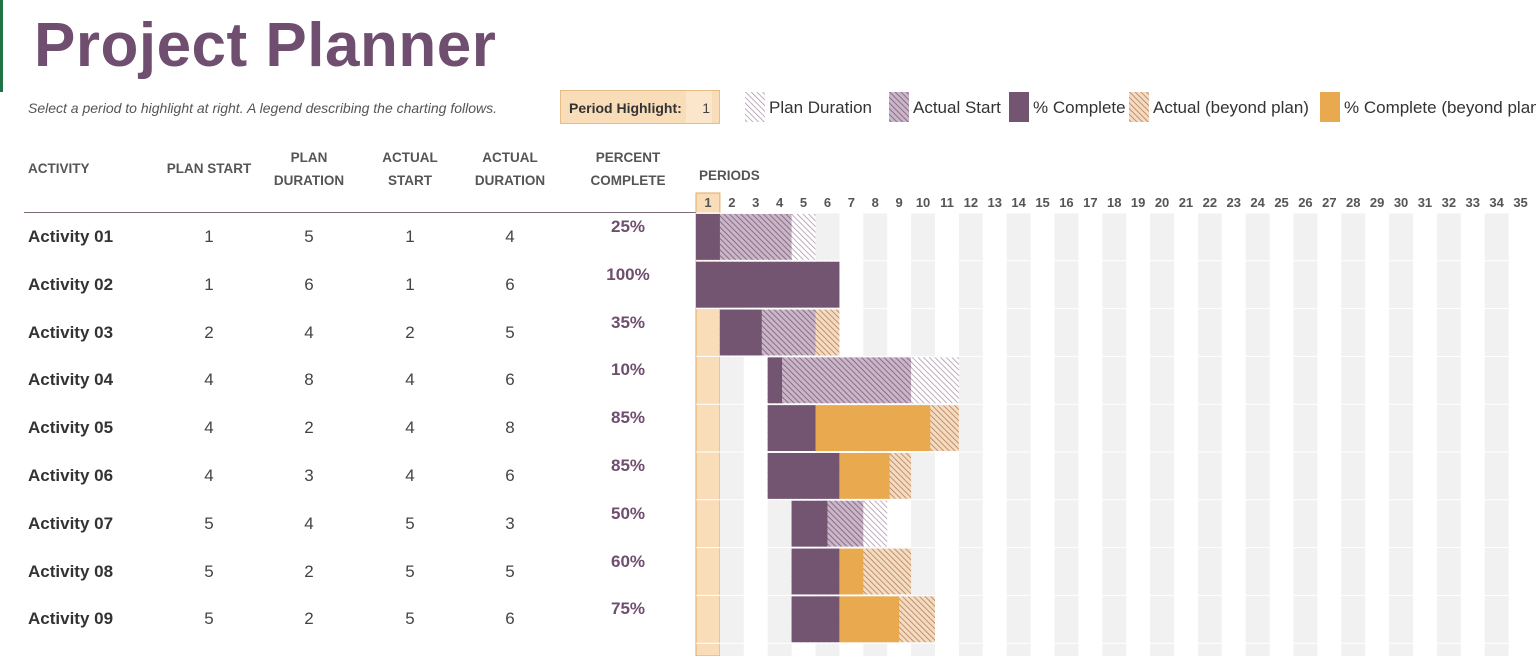 Image resolution: width=1536 pixels, height=656 pixels. What do you see at coordinates (510, 523) in the screenshot?
I see `actual-duration-value: 3` at bounding box center [510, 523].